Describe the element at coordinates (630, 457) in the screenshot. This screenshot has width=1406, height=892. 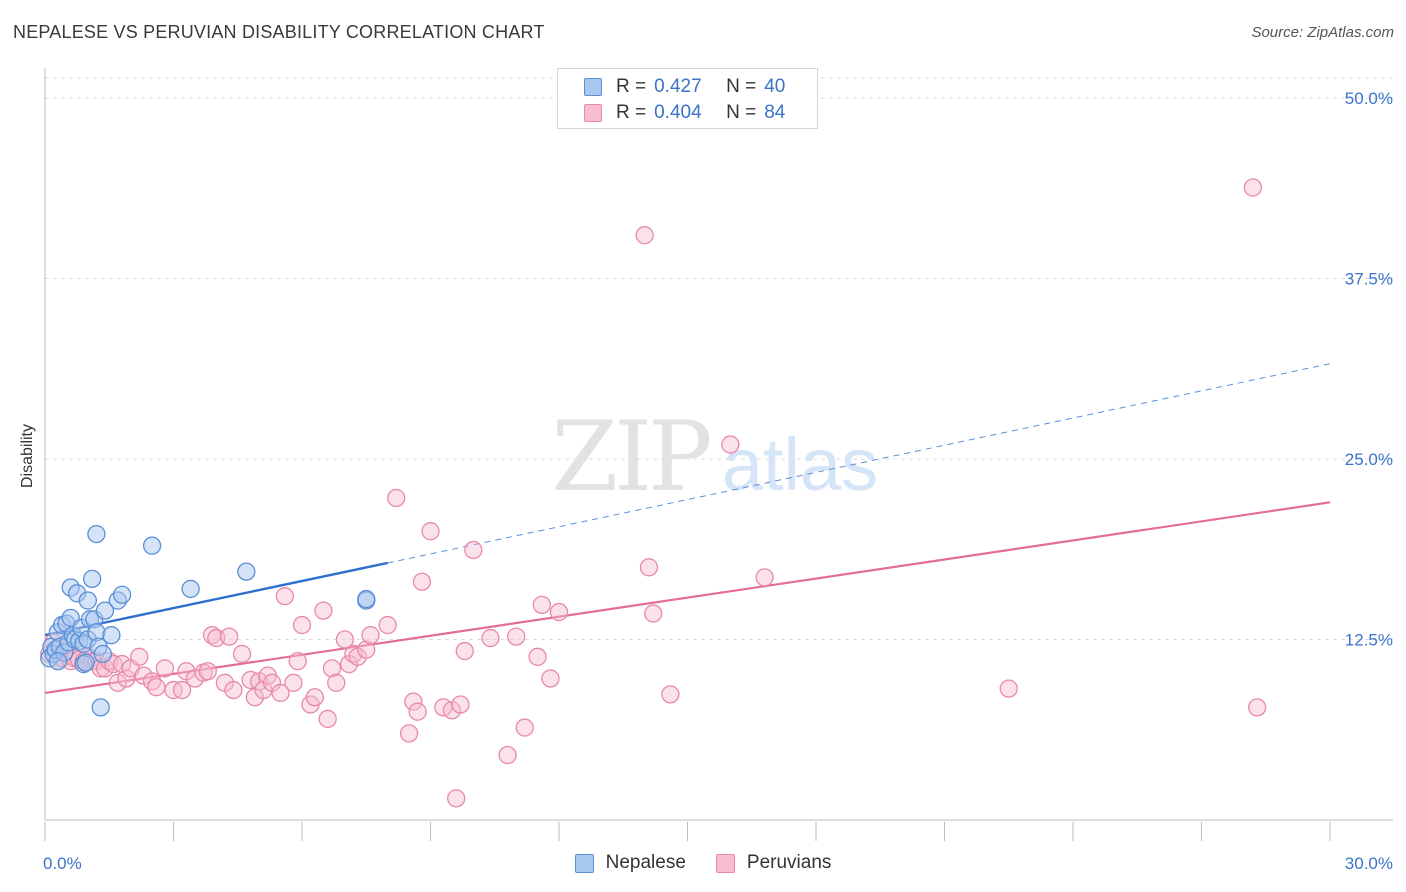
I see `watermark-zip: ZIP` at that location.